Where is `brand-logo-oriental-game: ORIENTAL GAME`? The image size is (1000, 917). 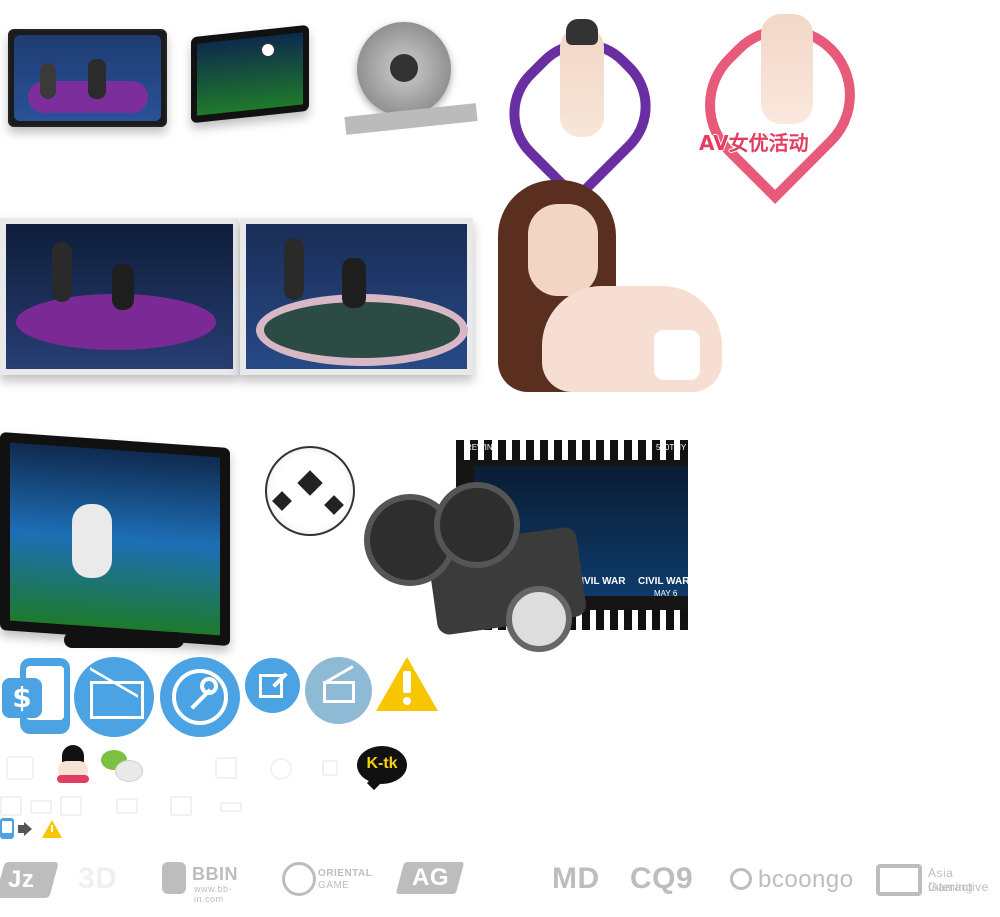 brand-logo-oriental-game: ORIENTAL GAME is located at coordinates (330, 880).